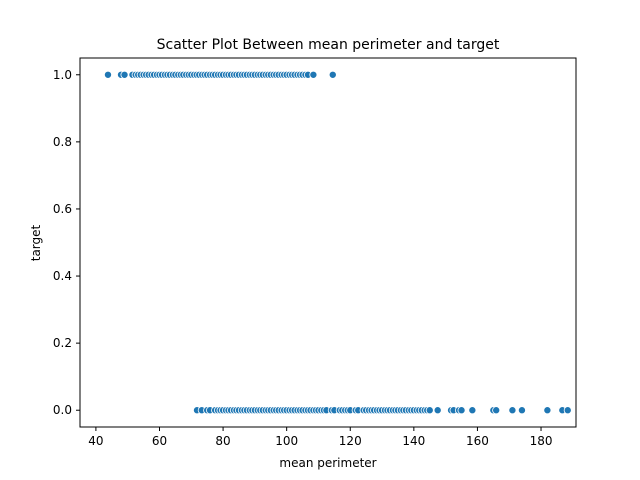 The height and width of the screenshot is (480, 640). I want to click on x-tick-label: 80, so click(222, 441).